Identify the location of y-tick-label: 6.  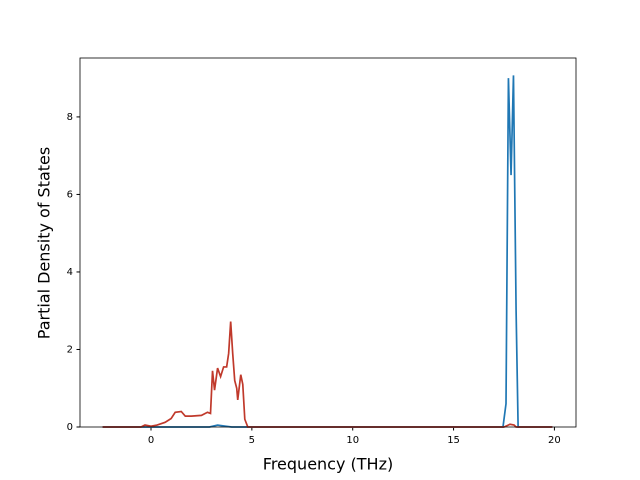
(70, 194).